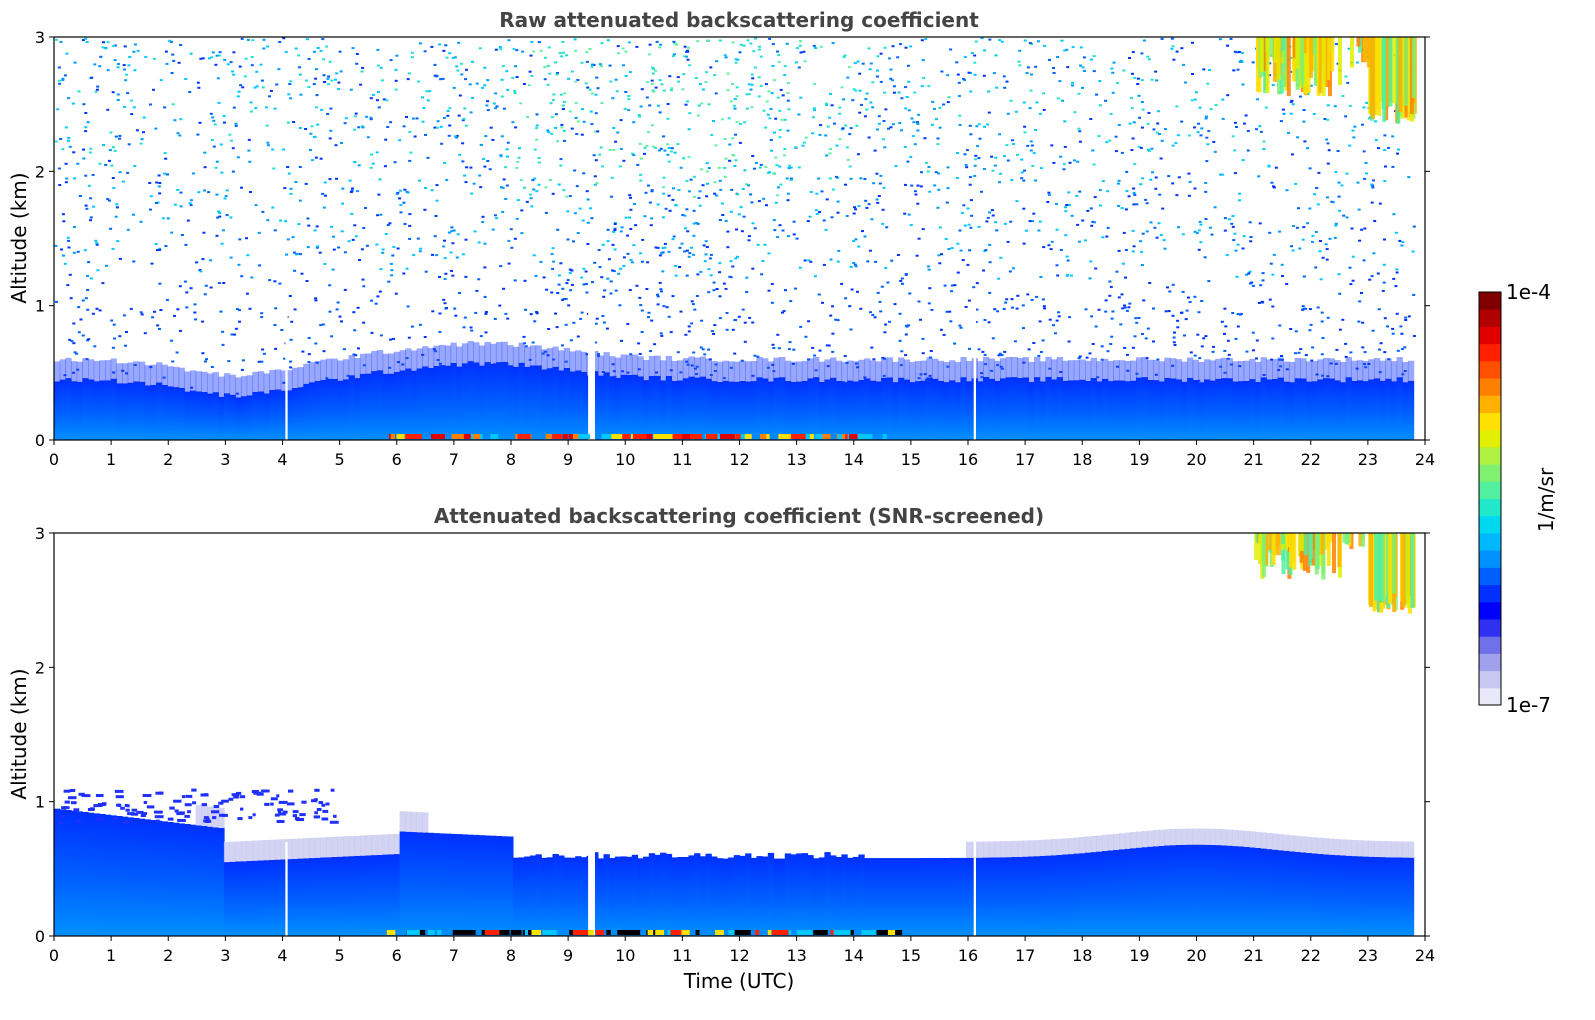 The width and height of the screenshot is (1595, 1020). Describe the element at coordinates (40, 440) in the screenshot. I see `y-tick-label: 0` at that location.